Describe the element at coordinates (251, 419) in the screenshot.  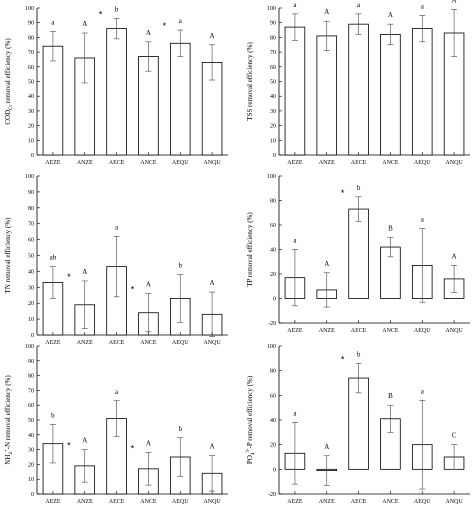
I see `y-axis-label: PO43--P removal efficiency (%)` at that location.